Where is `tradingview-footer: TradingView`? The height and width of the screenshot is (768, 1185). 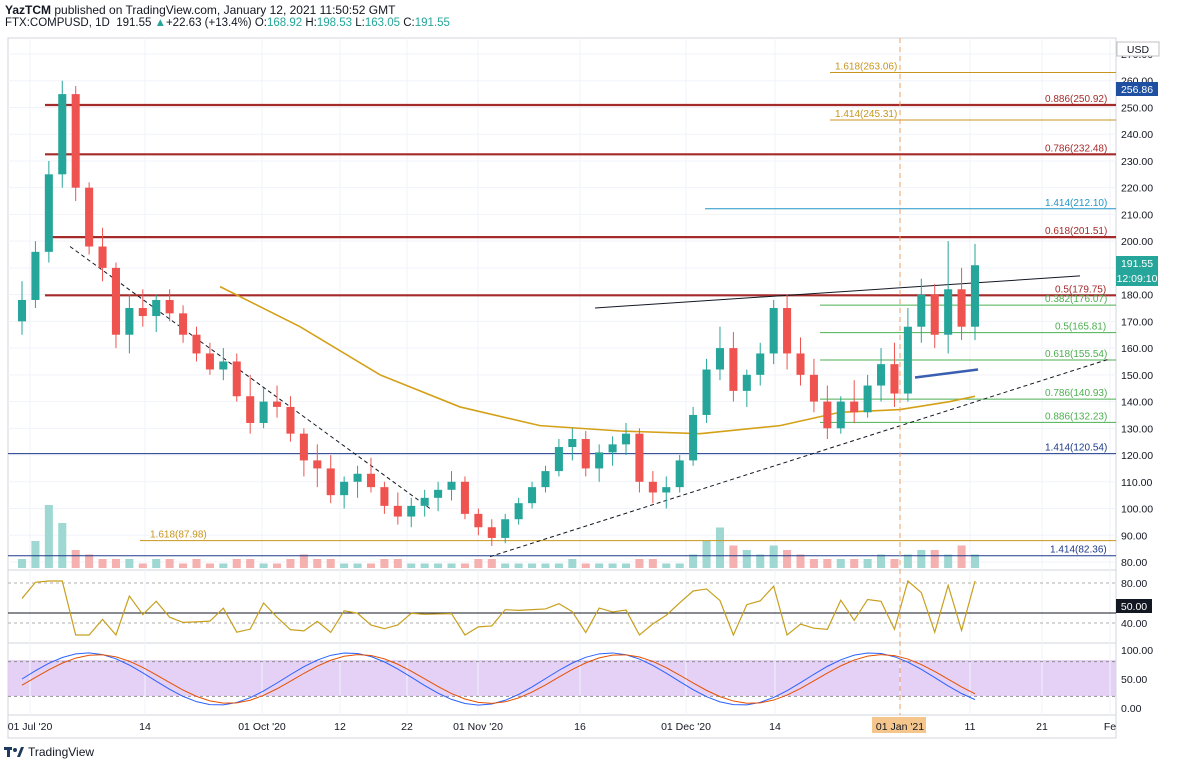 tradingview-footer: TradingView is located at coordinates (49, 752).